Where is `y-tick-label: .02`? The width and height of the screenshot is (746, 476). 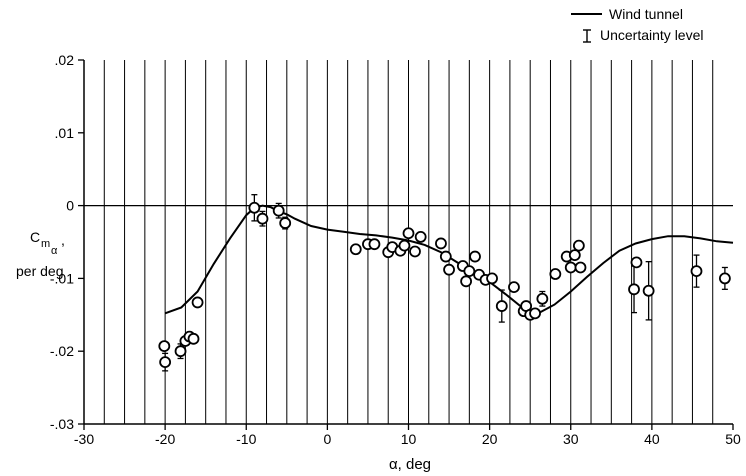
y-tick-label: .02 is located at coordinates (65, 60).